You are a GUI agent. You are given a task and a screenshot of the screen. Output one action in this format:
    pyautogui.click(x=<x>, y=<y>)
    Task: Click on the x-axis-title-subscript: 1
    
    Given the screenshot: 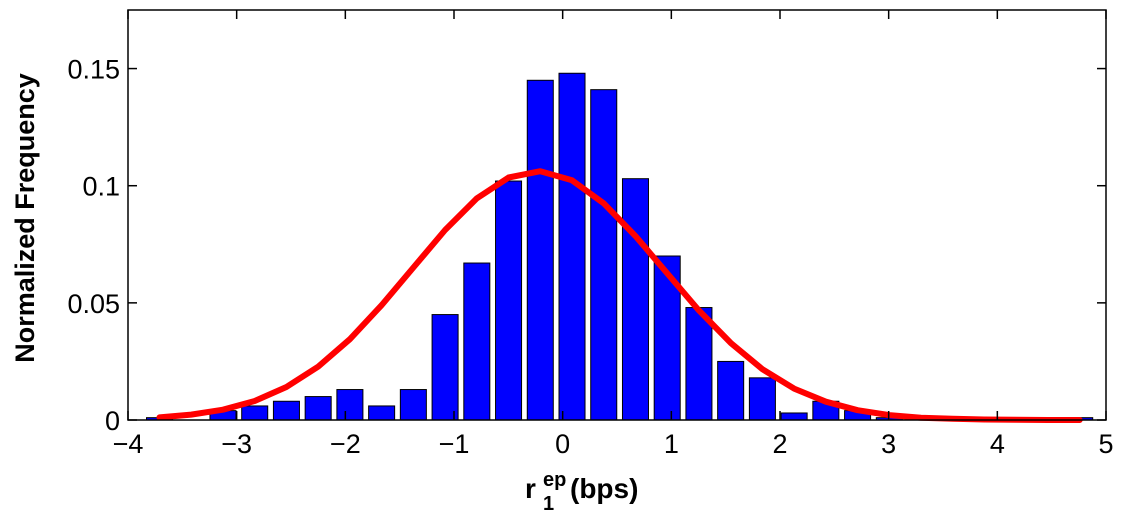 What is the action you would take?
    pyautogui.click(x=548, y=504)
    